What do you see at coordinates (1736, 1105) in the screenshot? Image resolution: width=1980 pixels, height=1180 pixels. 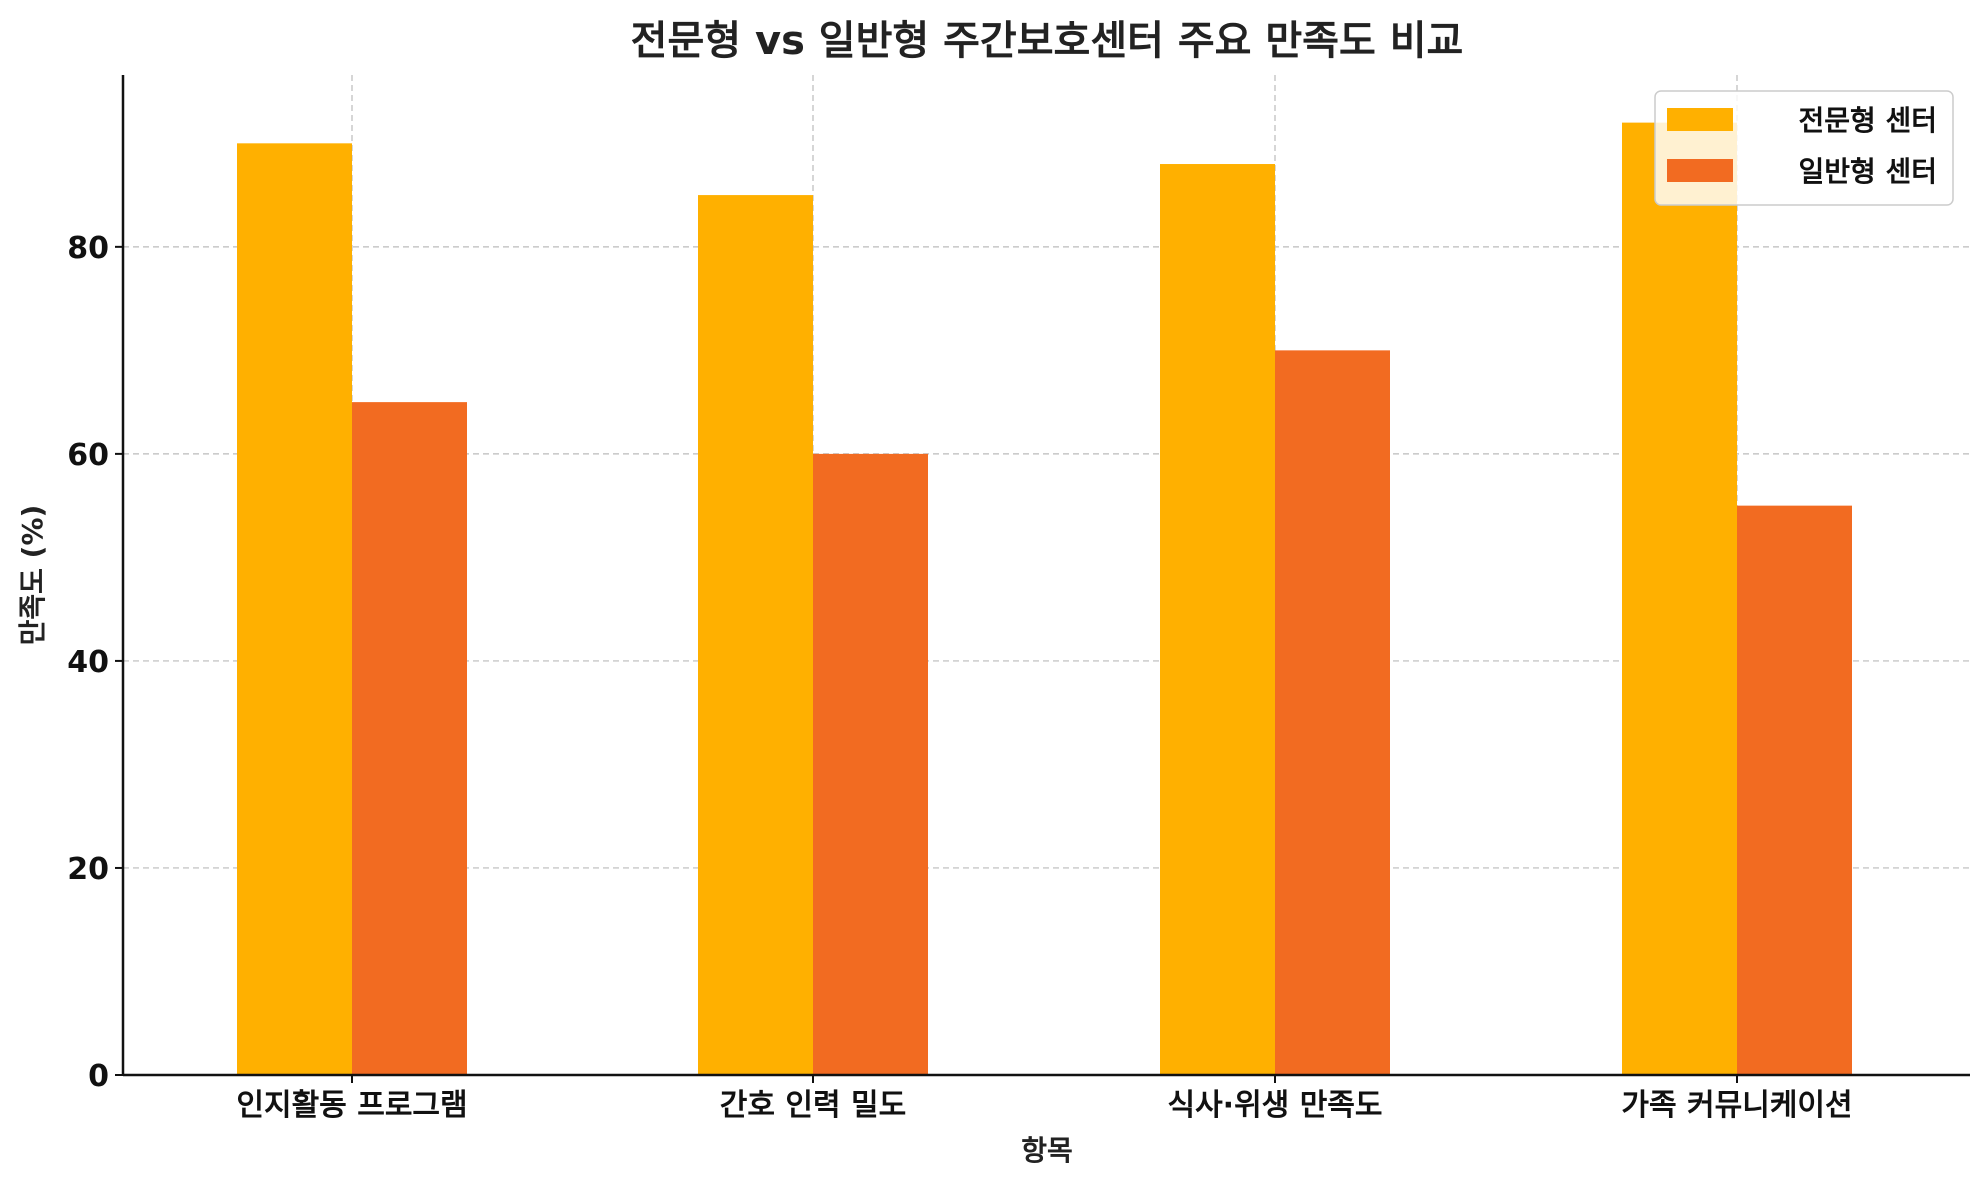 I see `x-tick-label: 가족 커뮤니케이션` at bounding box center [1736, 1105].